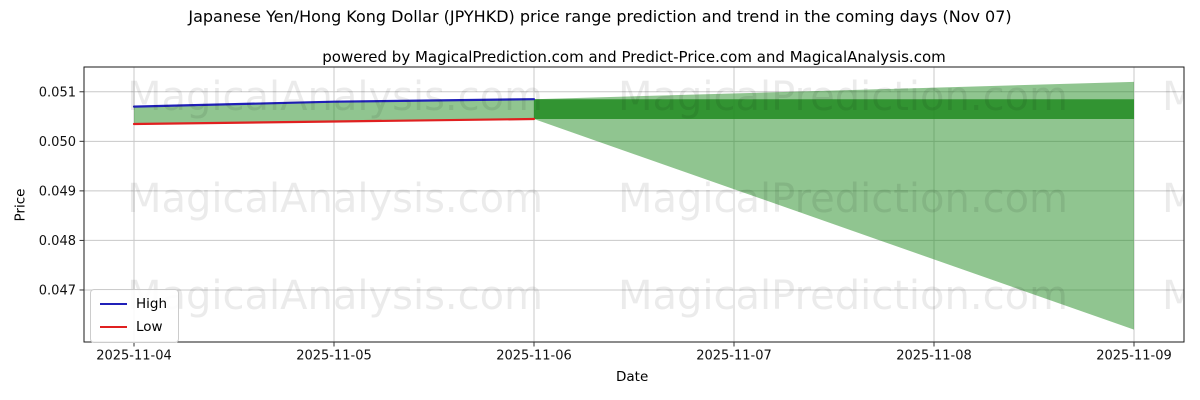  I want to click on x-tick-label: 2025-11-05, so click(334, 356).